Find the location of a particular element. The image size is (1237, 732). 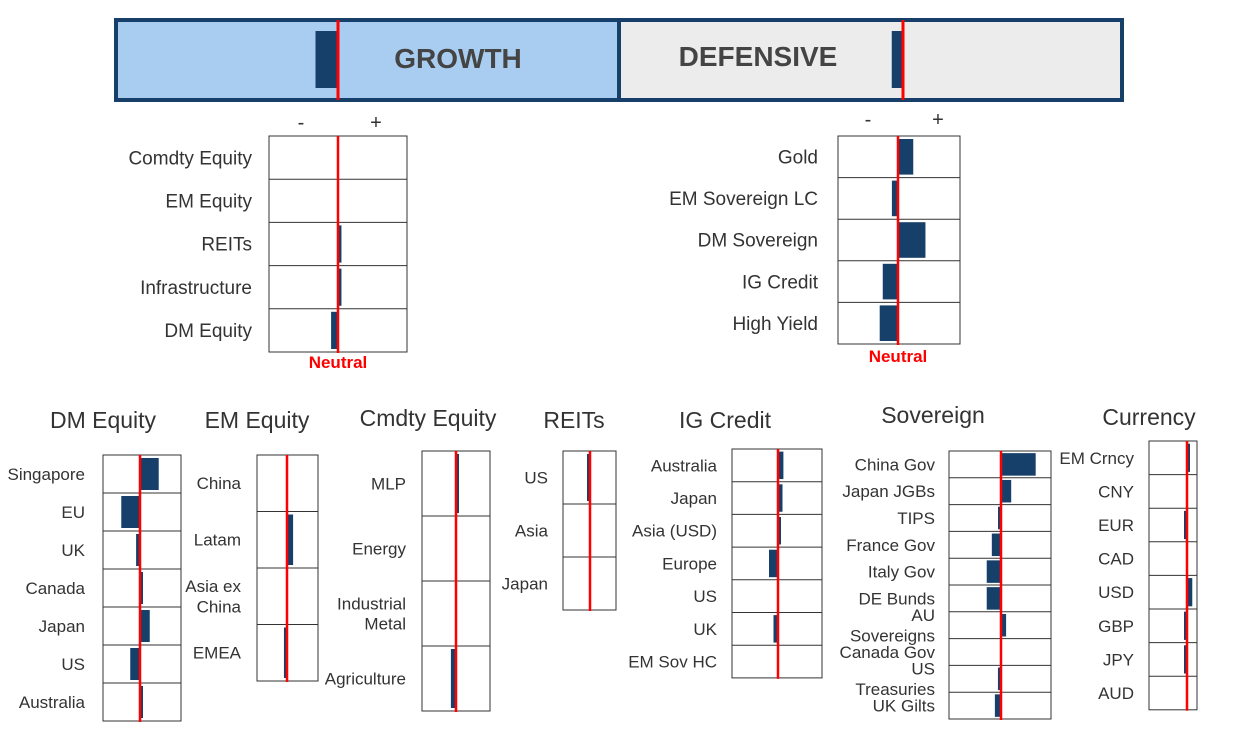

category-label: Industrial Metal is located at coordinates (371, 613).